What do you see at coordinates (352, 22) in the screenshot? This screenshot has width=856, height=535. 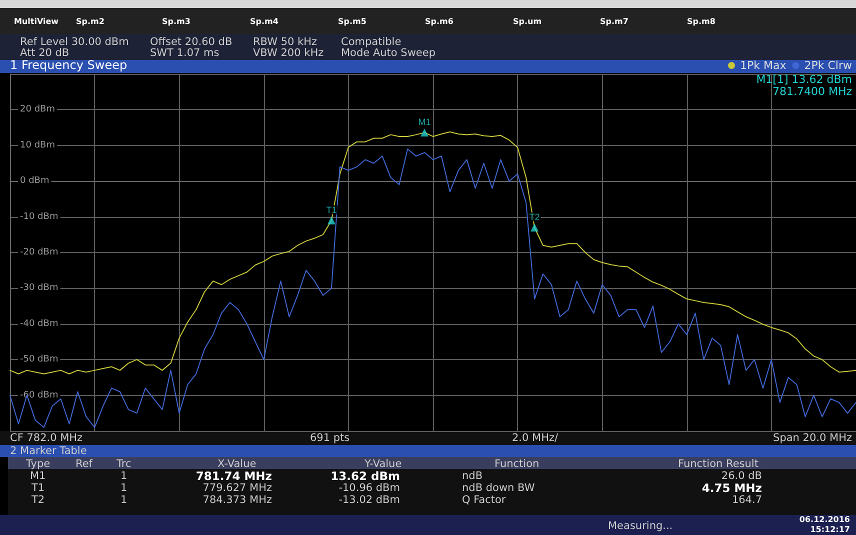 I see `text: Sp.m5` at bounding box center [352, 22].